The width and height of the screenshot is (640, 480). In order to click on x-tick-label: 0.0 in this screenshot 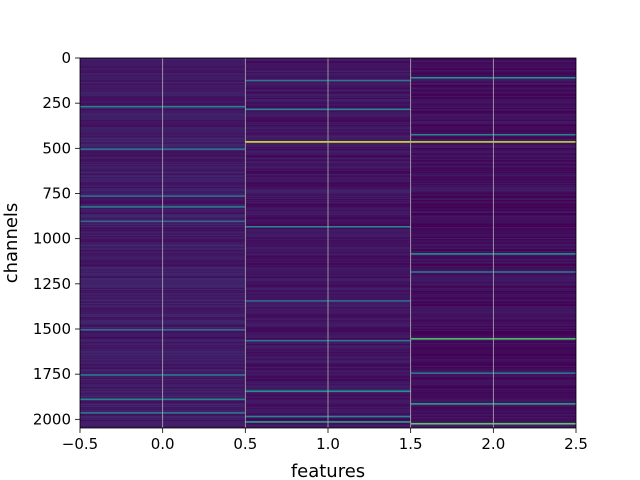, I will do `click(163, 444)`.